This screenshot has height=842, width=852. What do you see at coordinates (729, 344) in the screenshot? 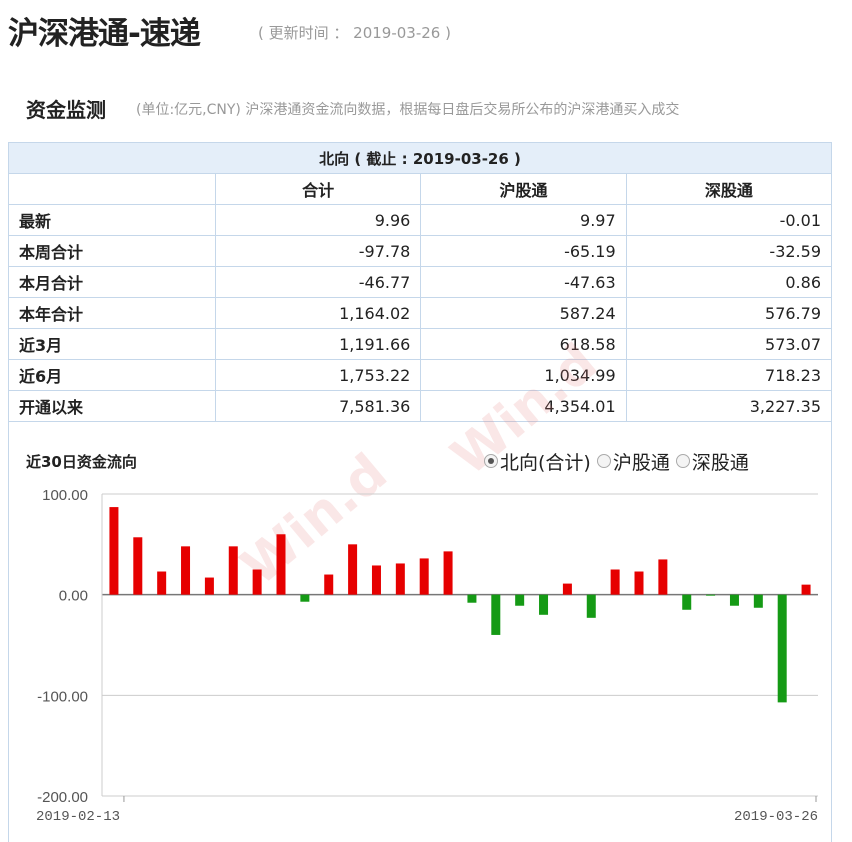
I see `cell-value: 573.07` at bounding box center [729, 344].